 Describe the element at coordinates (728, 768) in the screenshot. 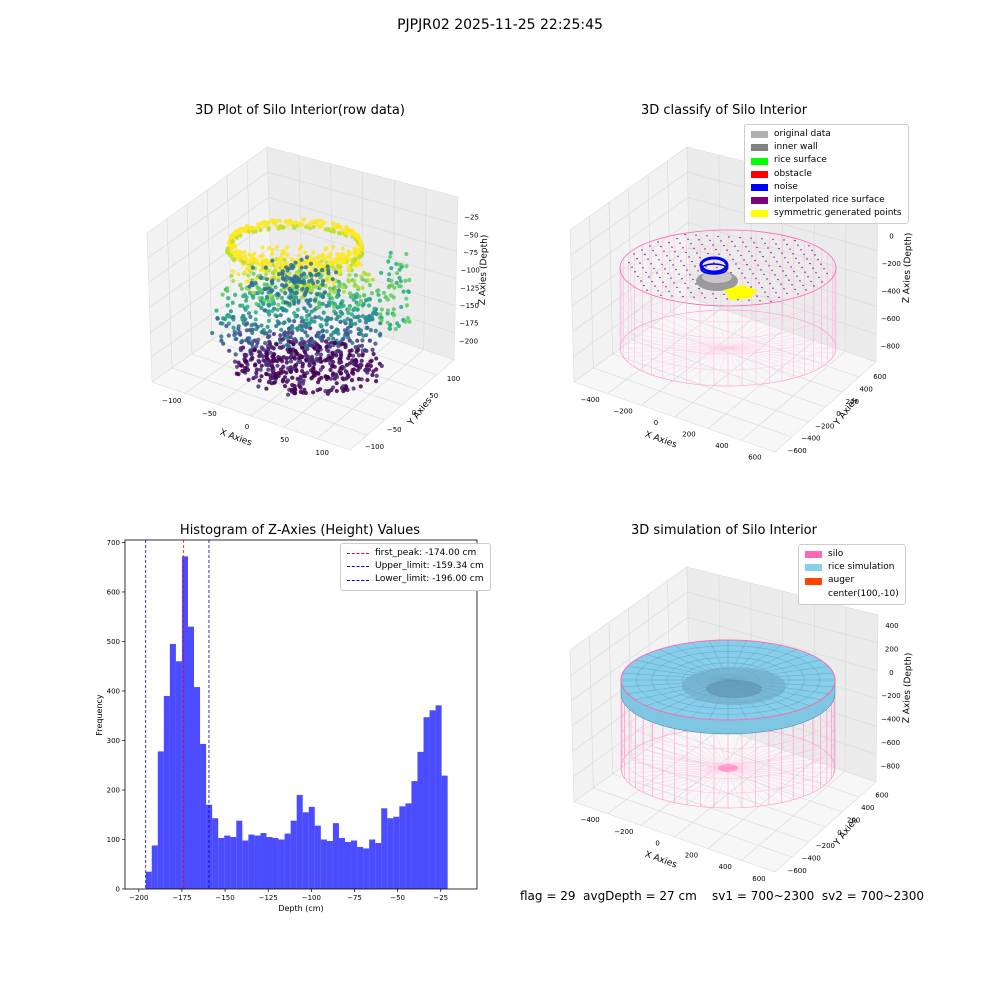

I see `auger-base` at that location.